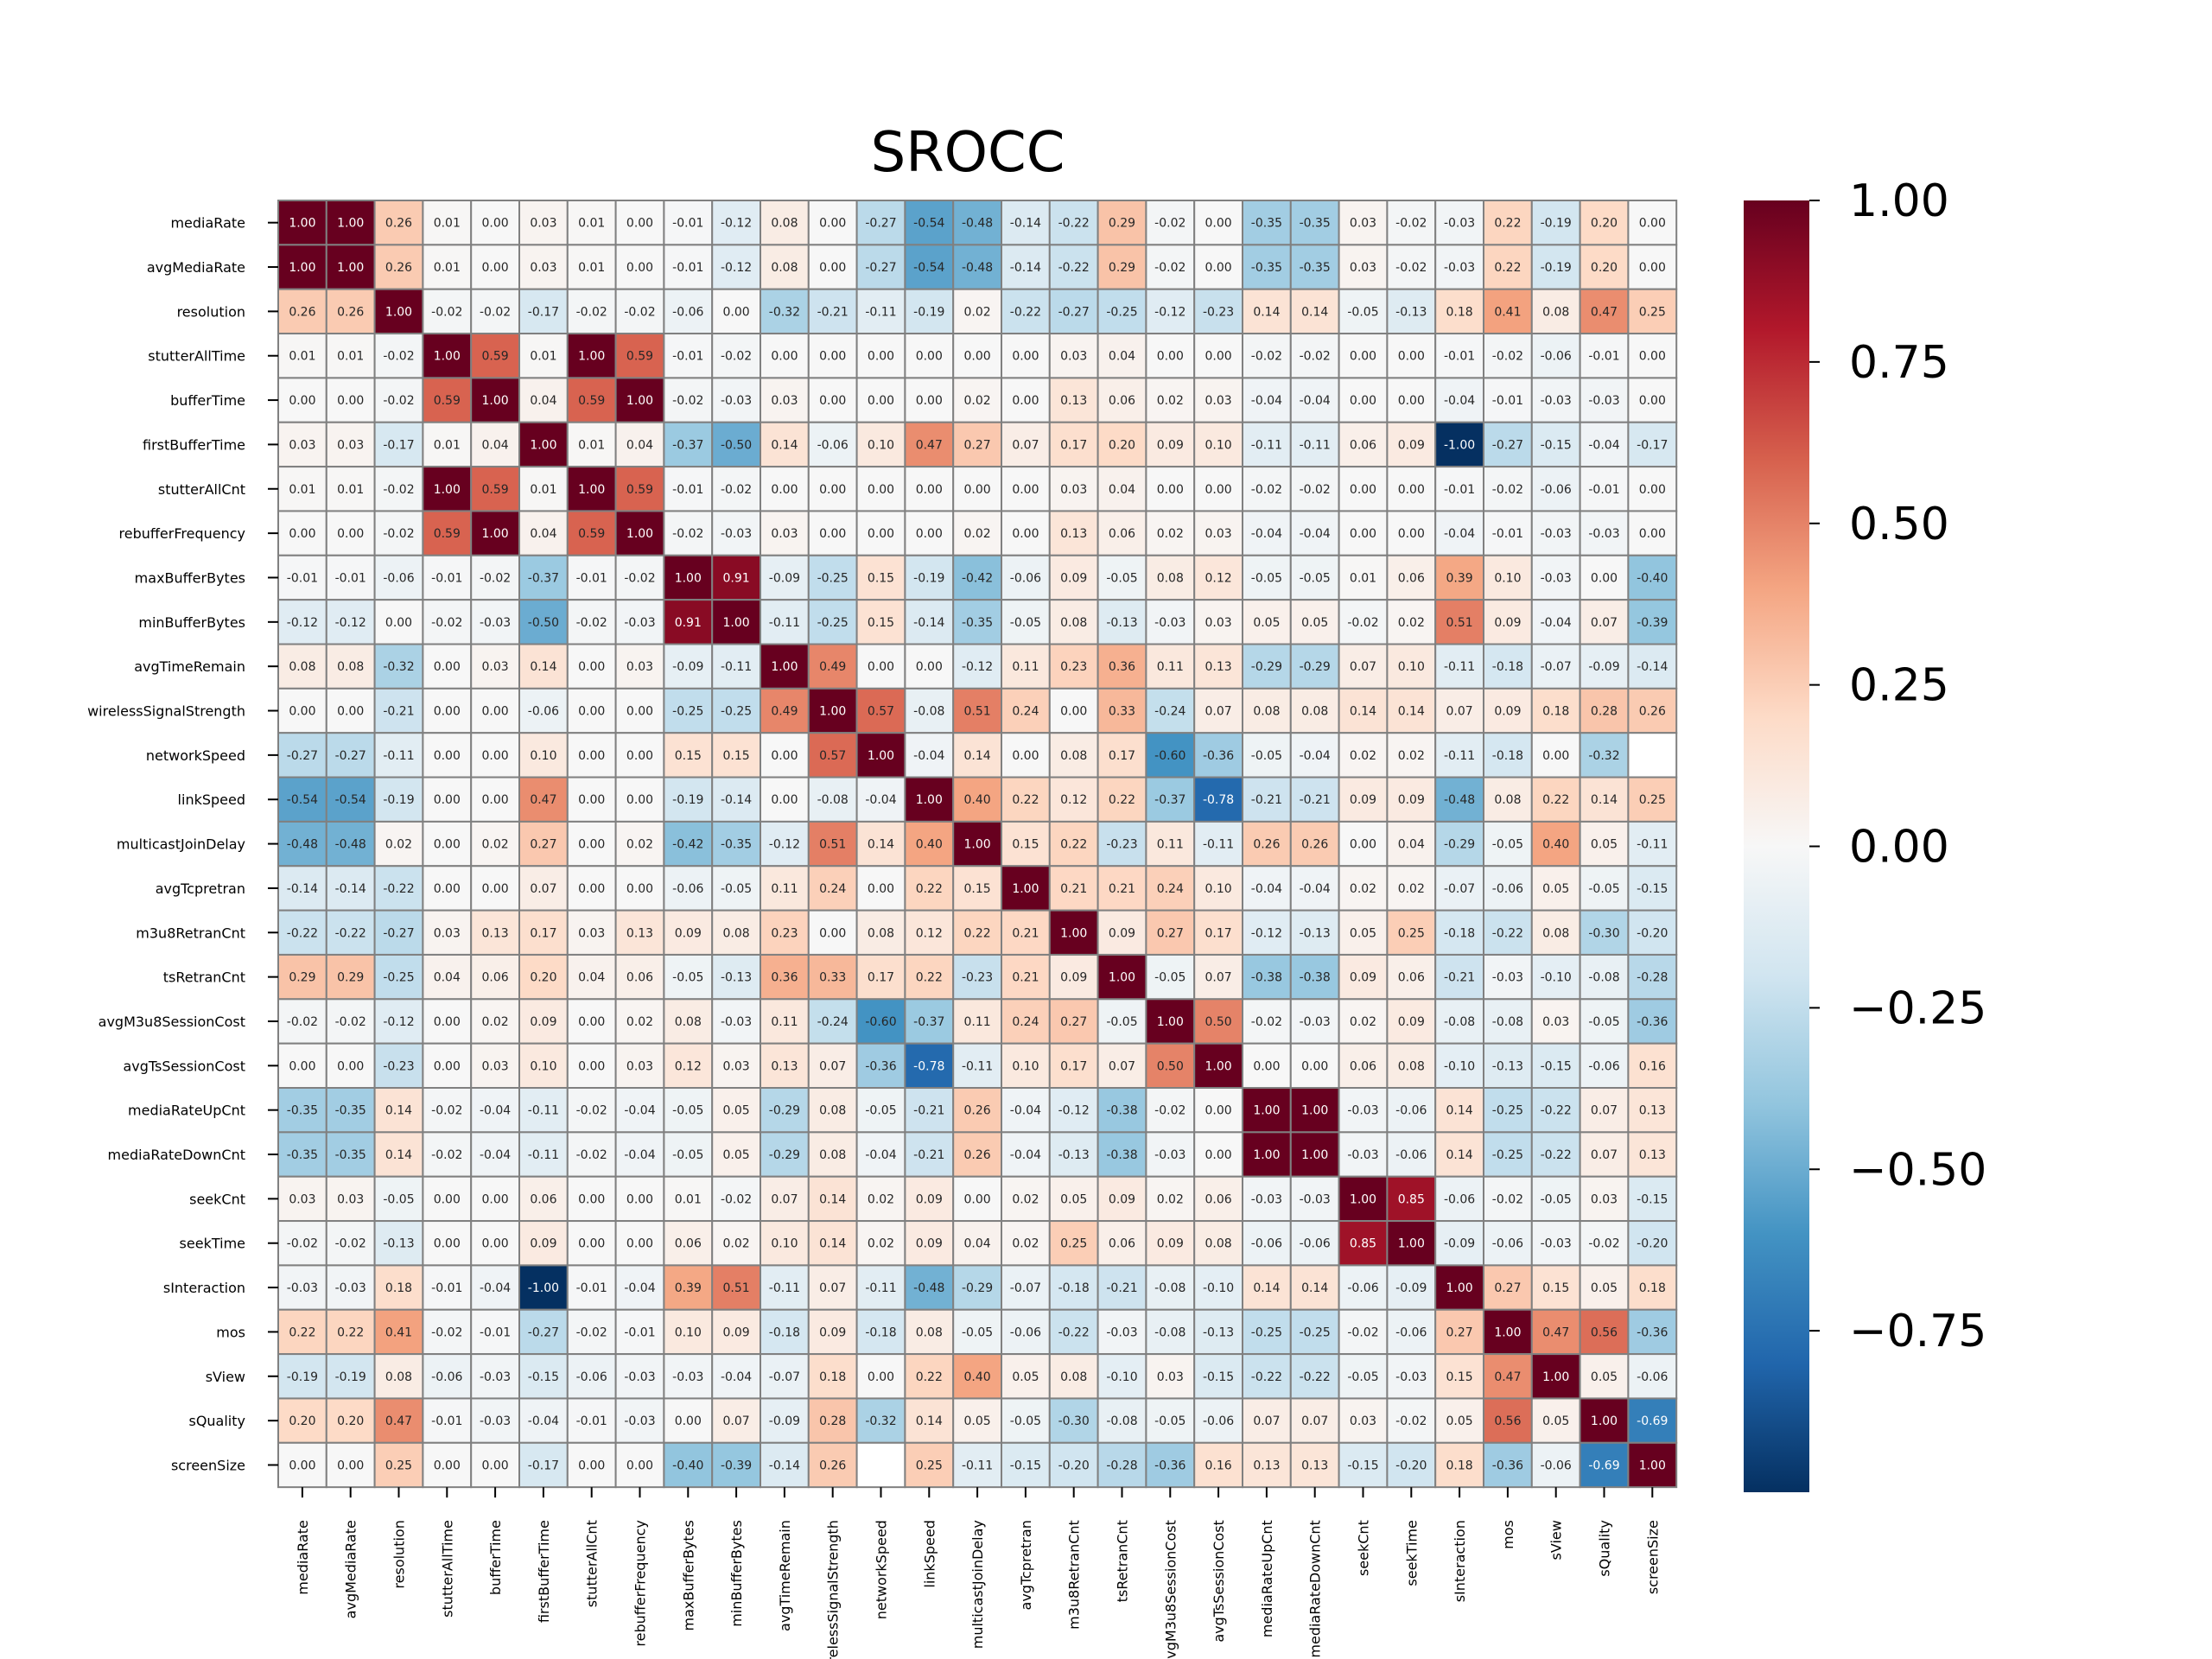 Image resolution: width=2212 pixels, height=1659 pixels. What do you see at coordinates (1604, 268) in the screenshot?
I see `cell-value-avgMediaRate-sQuality: 0.20` at bounding box center [1604, 268].